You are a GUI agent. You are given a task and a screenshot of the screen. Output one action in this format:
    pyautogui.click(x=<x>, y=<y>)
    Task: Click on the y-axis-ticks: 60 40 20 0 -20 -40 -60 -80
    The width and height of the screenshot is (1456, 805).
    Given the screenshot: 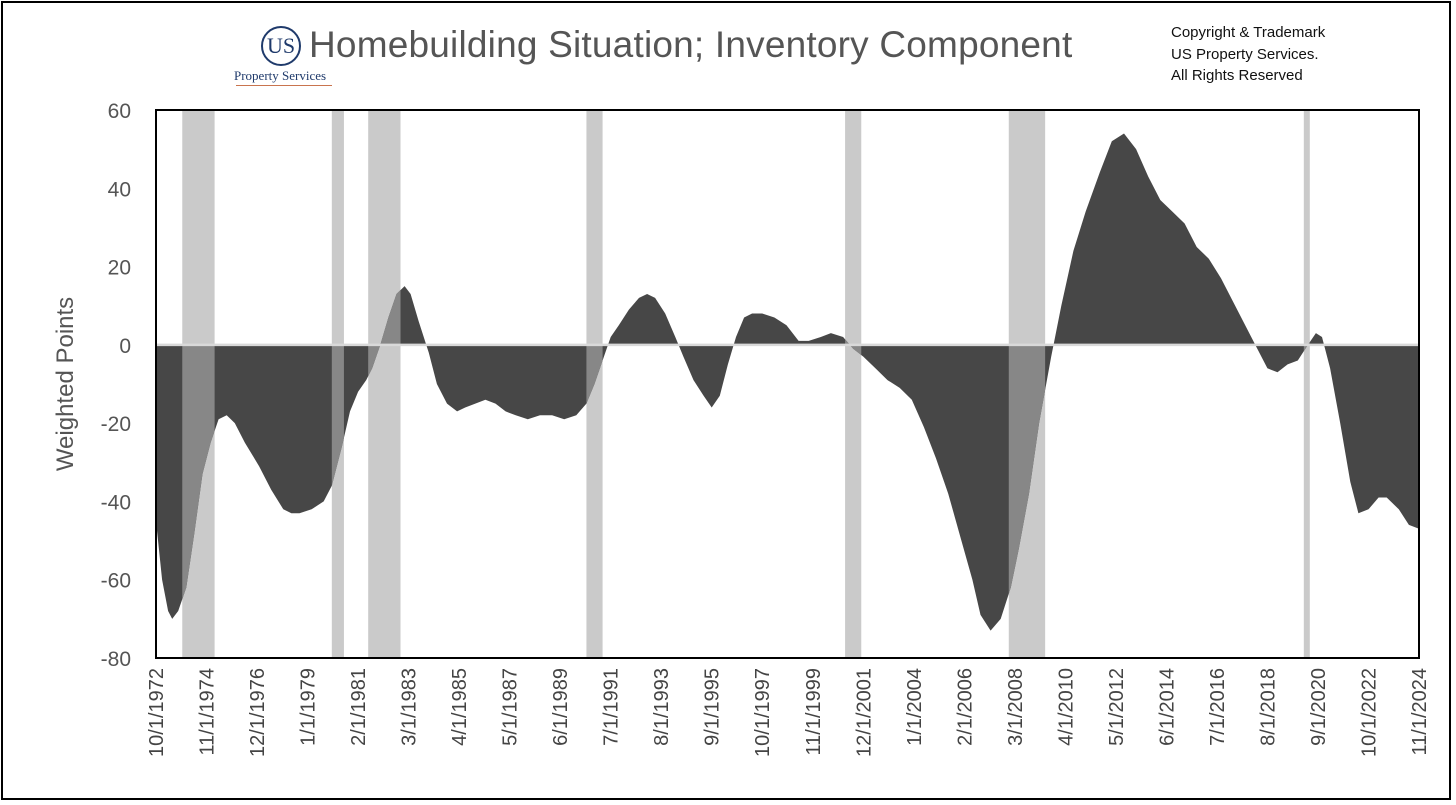 What is the action you would take?
    pyautogui.click(x=116, y=385)
    